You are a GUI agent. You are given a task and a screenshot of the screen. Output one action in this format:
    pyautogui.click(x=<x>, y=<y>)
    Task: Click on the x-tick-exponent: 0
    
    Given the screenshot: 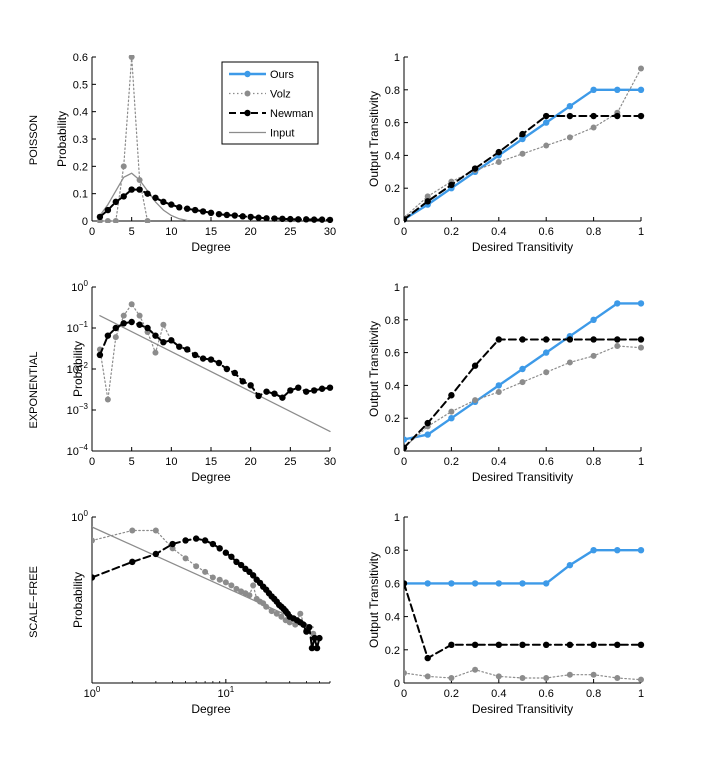 What is the action you would take?
    pyautogui.click(x=98, y=689)
    